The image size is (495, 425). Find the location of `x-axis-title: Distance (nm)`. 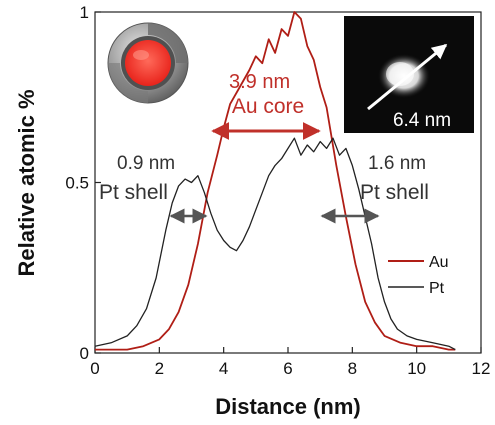

x-axis-title: Distance (nm) is located at coordinates (287, 406).